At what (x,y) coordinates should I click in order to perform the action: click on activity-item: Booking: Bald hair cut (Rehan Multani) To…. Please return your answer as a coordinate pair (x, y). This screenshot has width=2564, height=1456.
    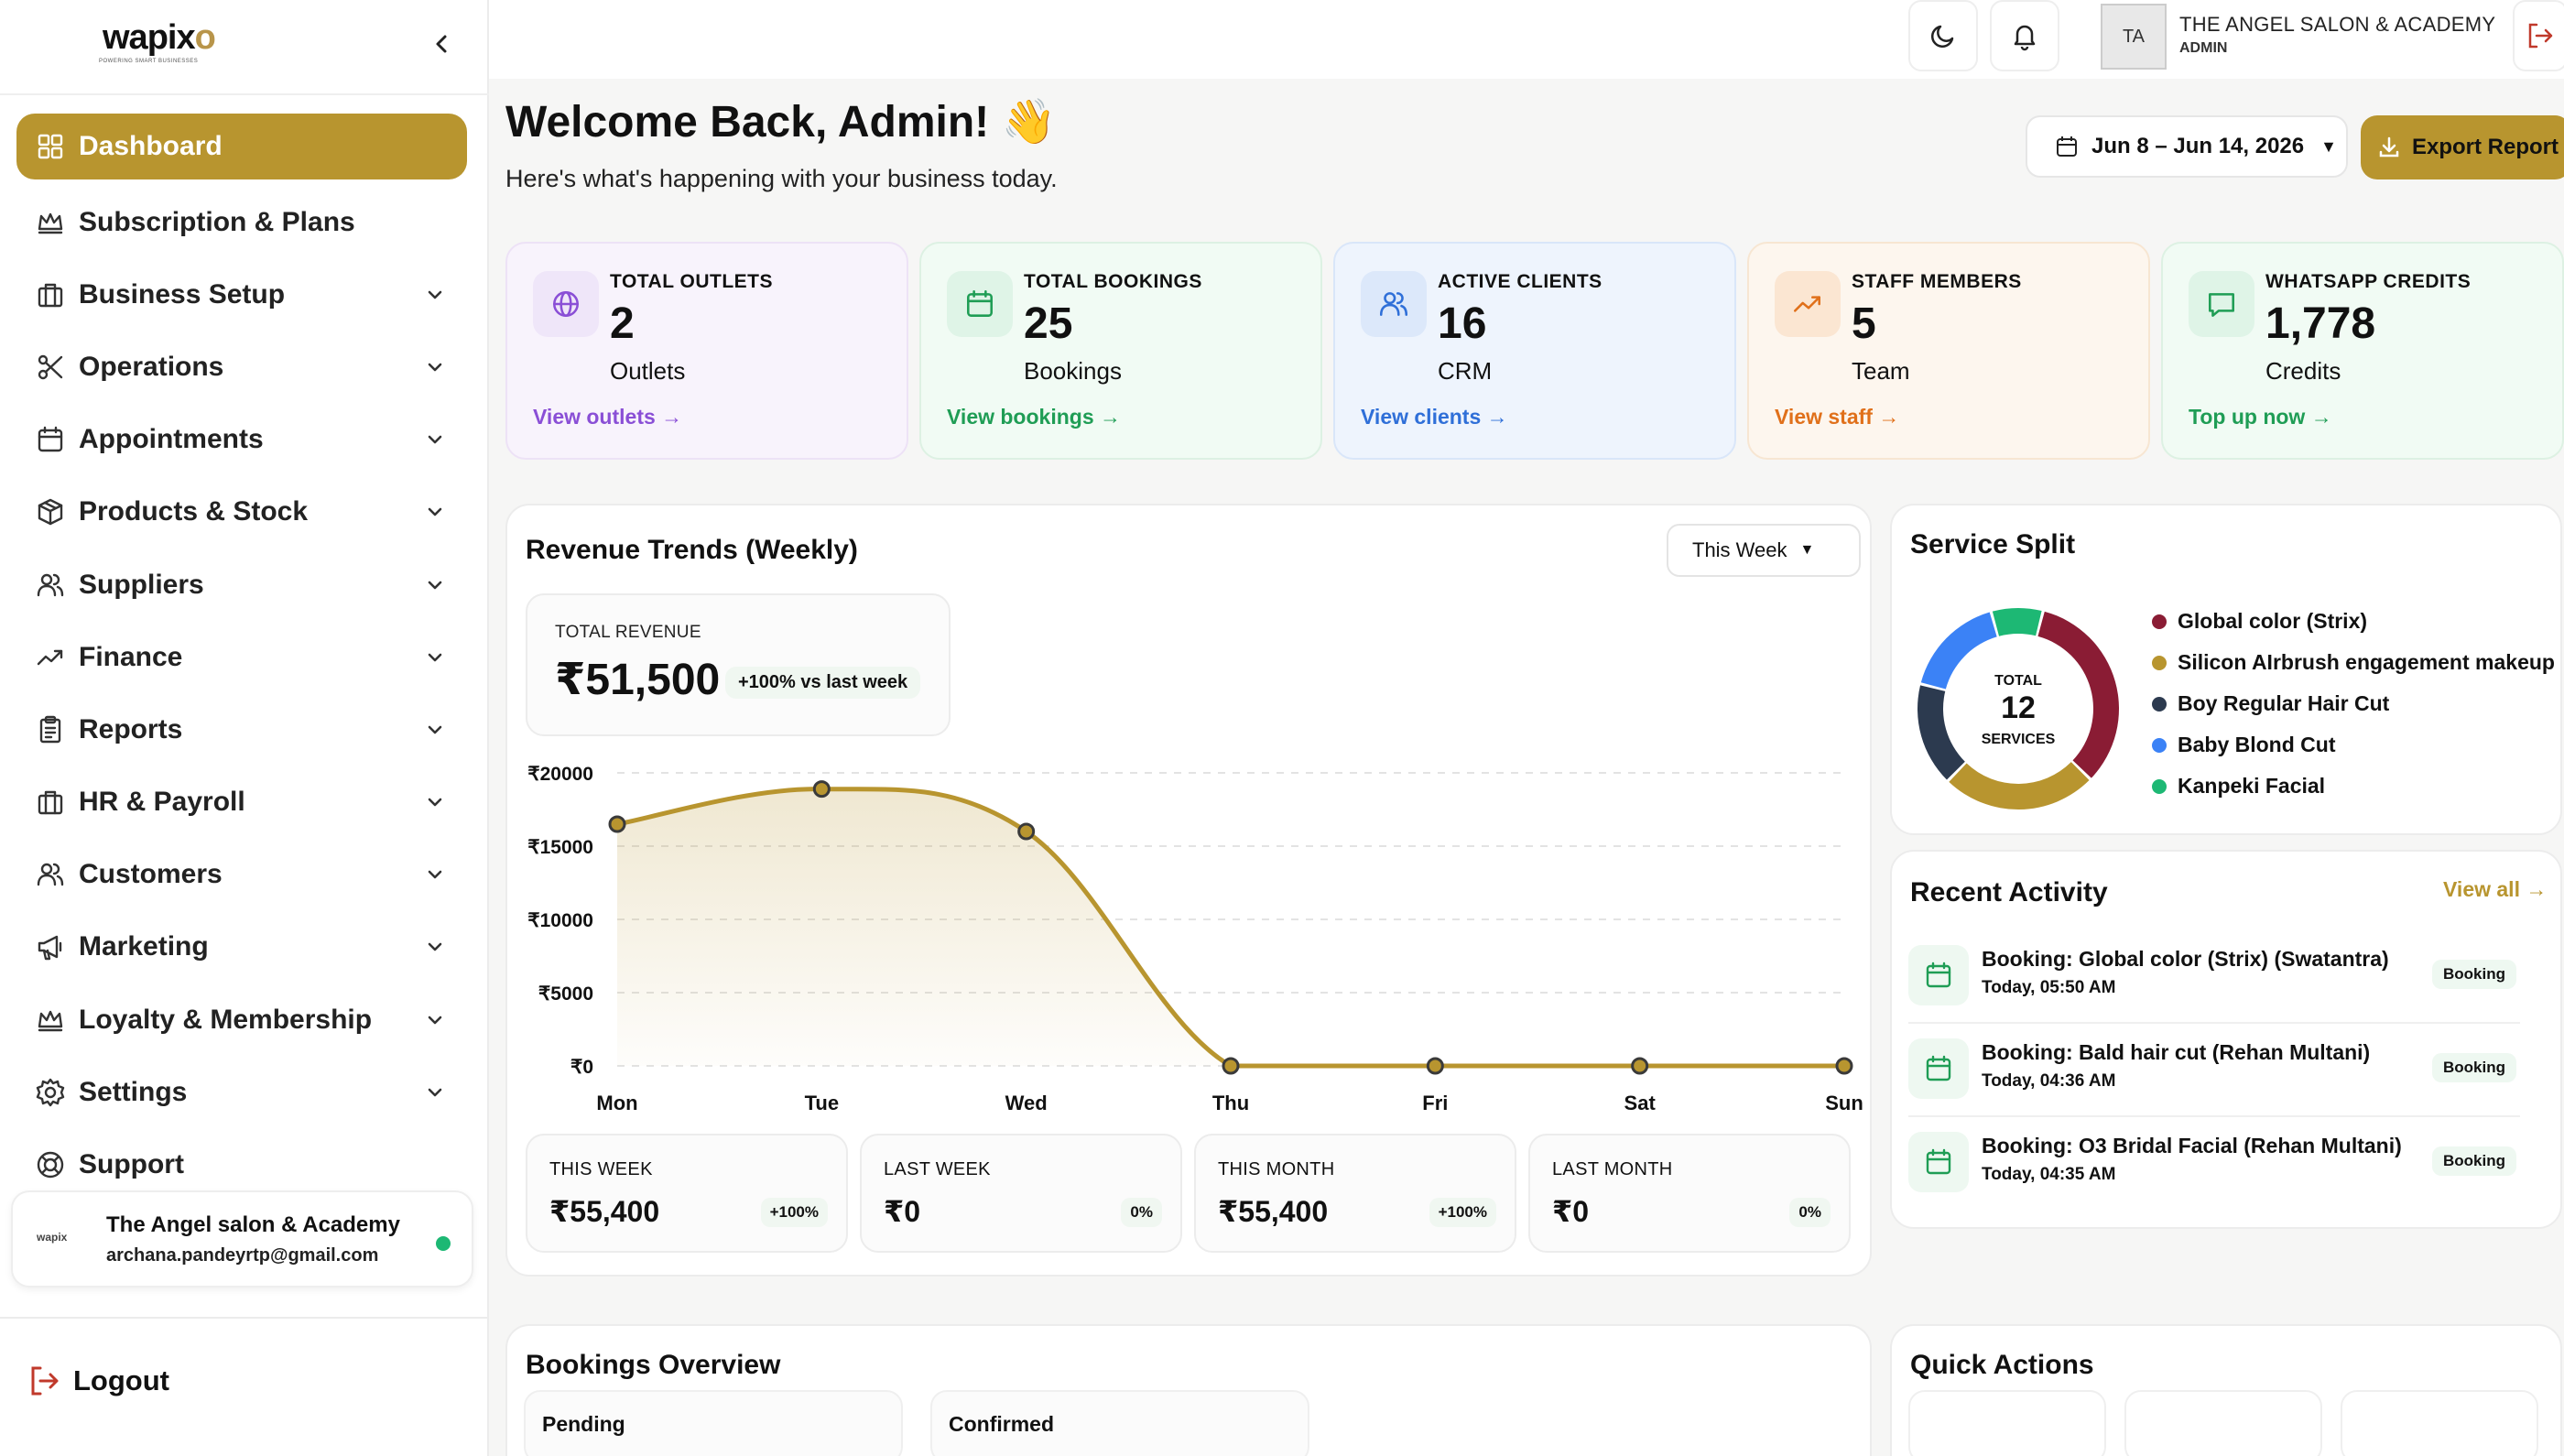
    Looking at the image, I should click on (2214, 1068).